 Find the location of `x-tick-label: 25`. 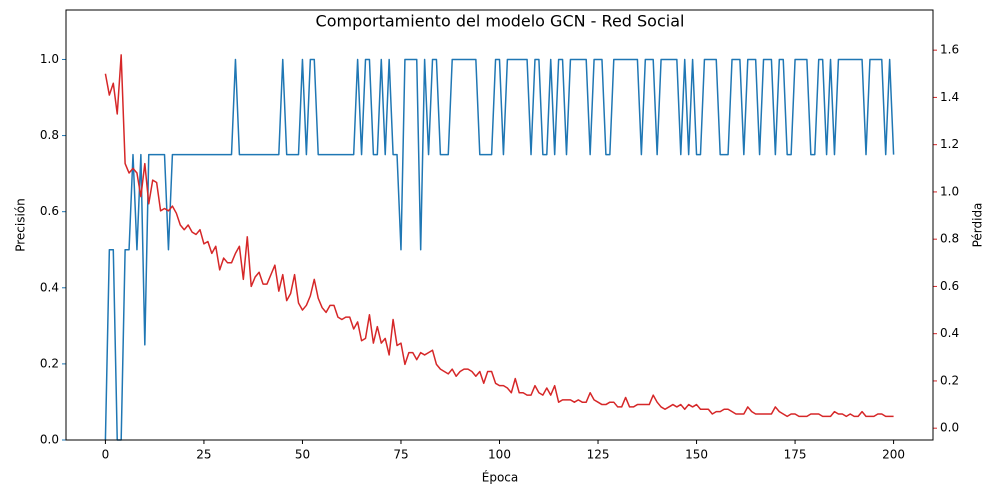

x-tick-label: 25 is located at coordinates (203, 455).